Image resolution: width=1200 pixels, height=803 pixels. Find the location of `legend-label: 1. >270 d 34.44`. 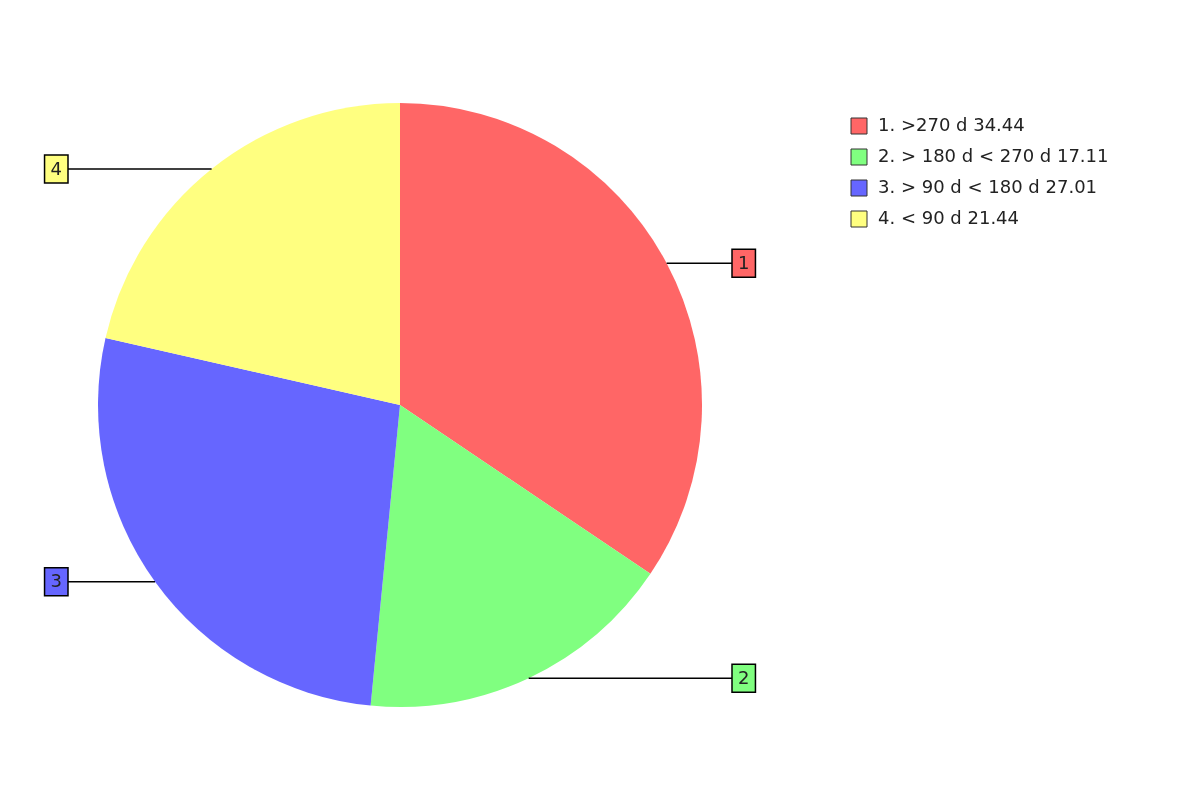

legend-label: 1. >270 d 34.44 is located at coordinates (951, 124).